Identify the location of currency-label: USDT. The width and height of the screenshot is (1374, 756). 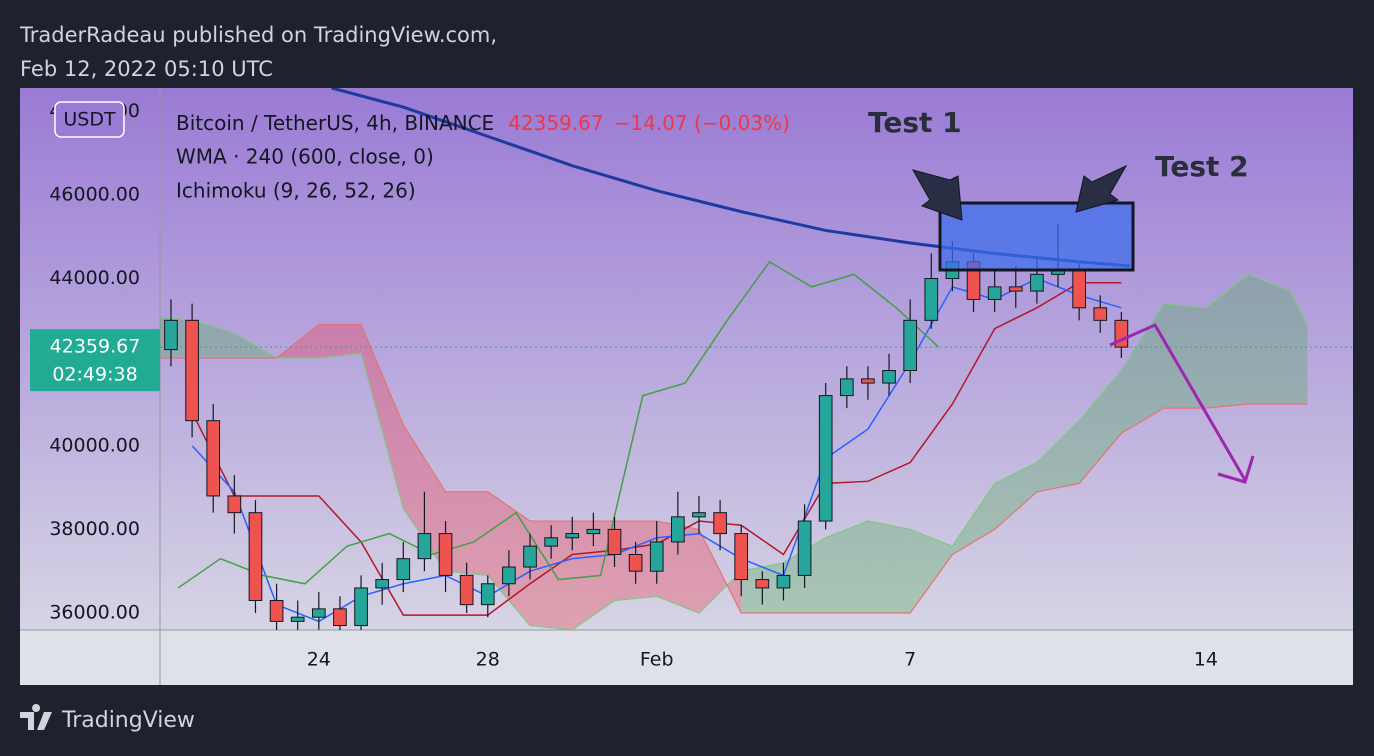
(89, 120).